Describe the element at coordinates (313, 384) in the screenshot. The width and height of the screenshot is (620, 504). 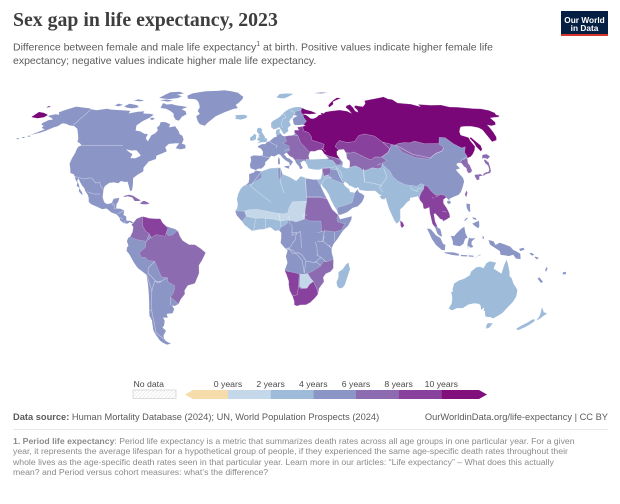
I see `svg-text: 4 years` at that location.